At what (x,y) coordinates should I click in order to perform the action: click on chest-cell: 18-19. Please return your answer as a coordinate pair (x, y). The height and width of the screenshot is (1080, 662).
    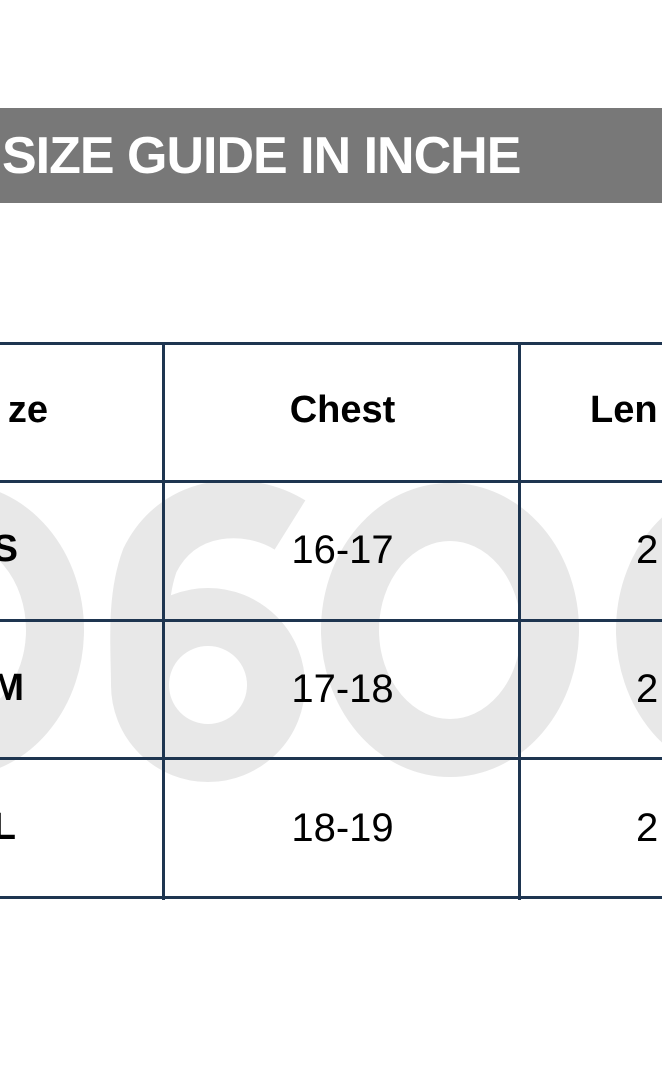
    Looking at the image, I should click on (342, 828).